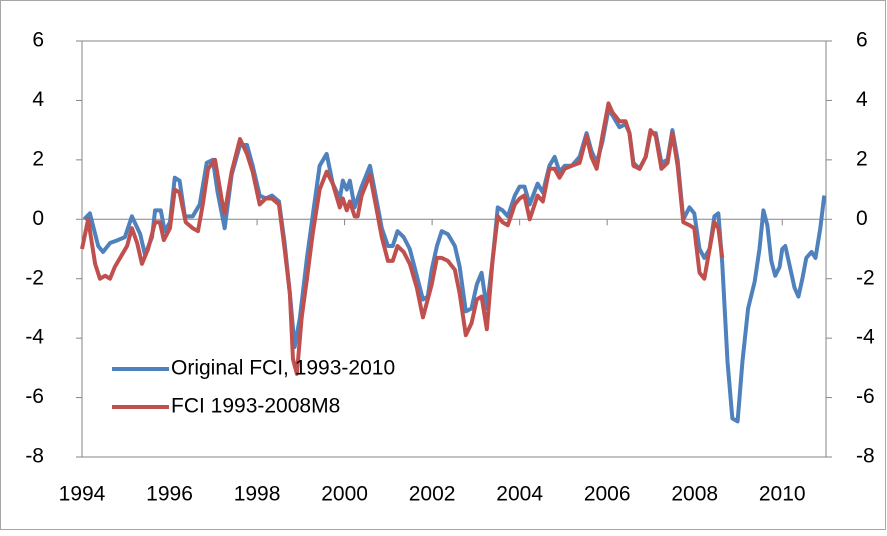 The height and width of the screenshot is (536, 887). Describe the element at coordinates (865, 396) in the screenshot. I see `y2-tick-label: -6` at that location.